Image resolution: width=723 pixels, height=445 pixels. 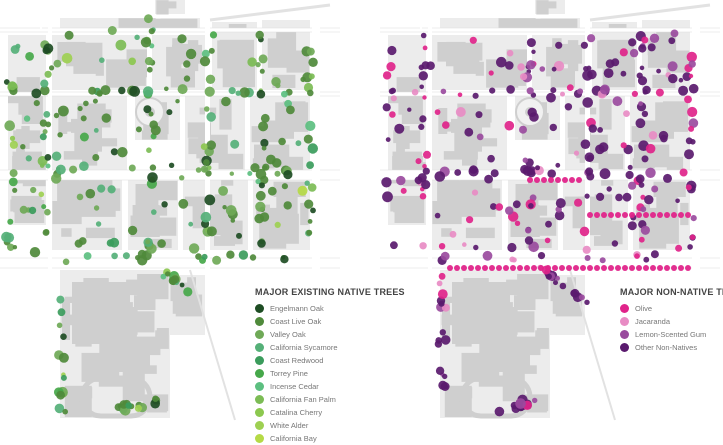 What do you see at coordinates (671, 347) in the screenshot?
I see `legend-item: Other Non-Natives` at bounding box center [671, 347].